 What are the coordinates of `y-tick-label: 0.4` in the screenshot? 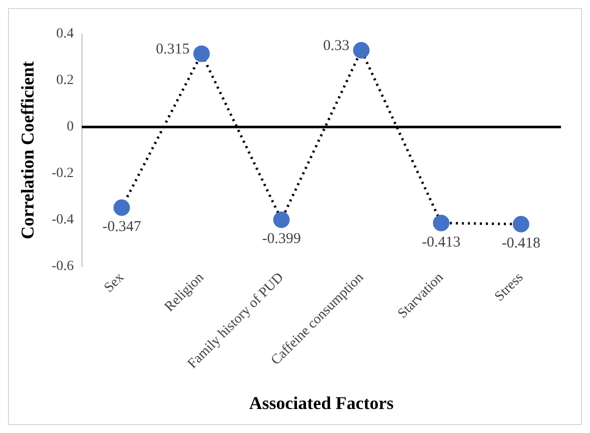 It's located at (65, 34).